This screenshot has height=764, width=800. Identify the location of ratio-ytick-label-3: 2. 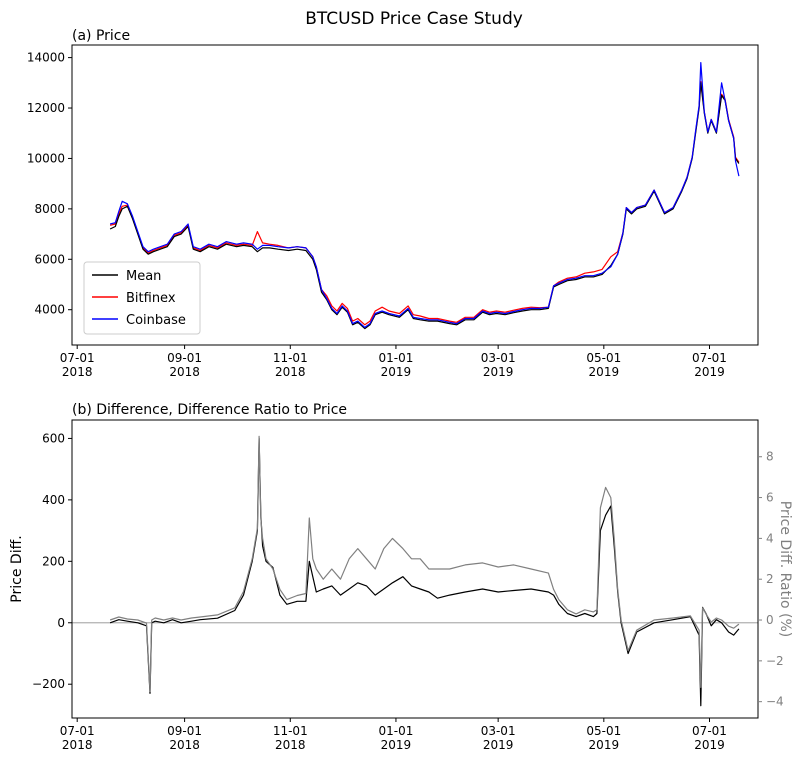
(770, 579).